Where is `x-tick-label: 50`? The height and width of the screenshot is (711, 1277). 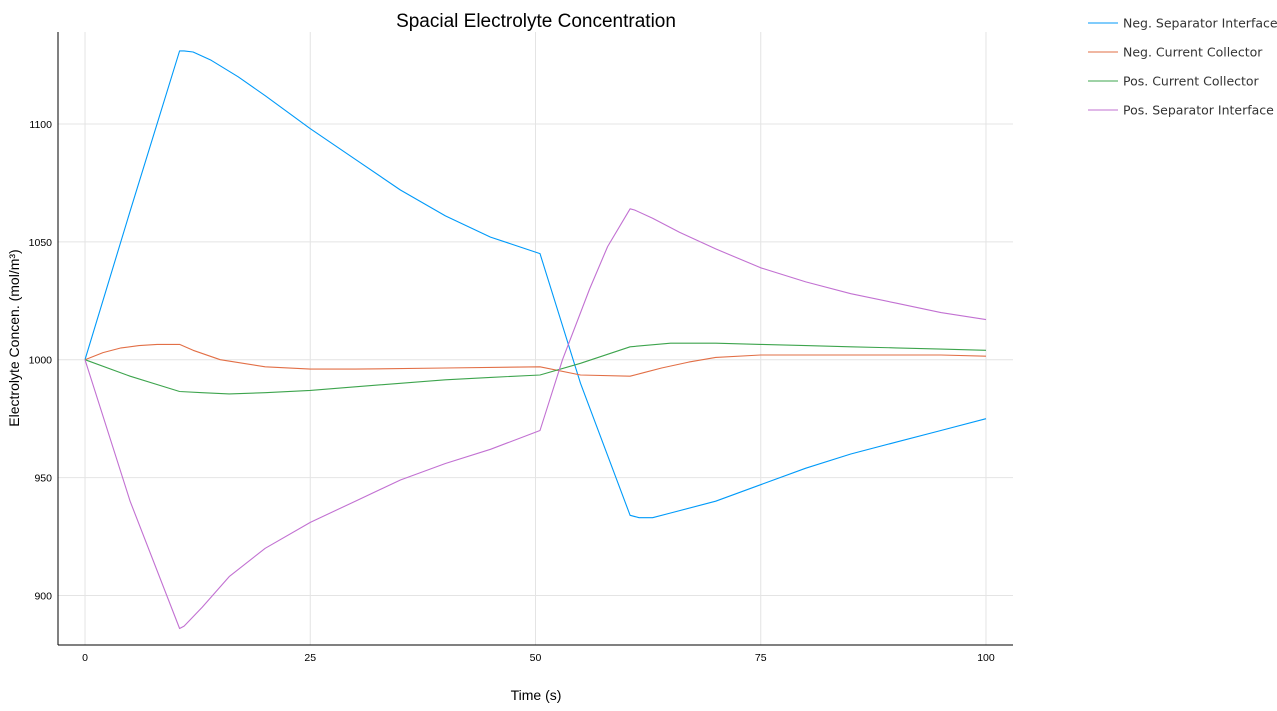
x-tick-label: 50 is located at coordinates (536, 658).